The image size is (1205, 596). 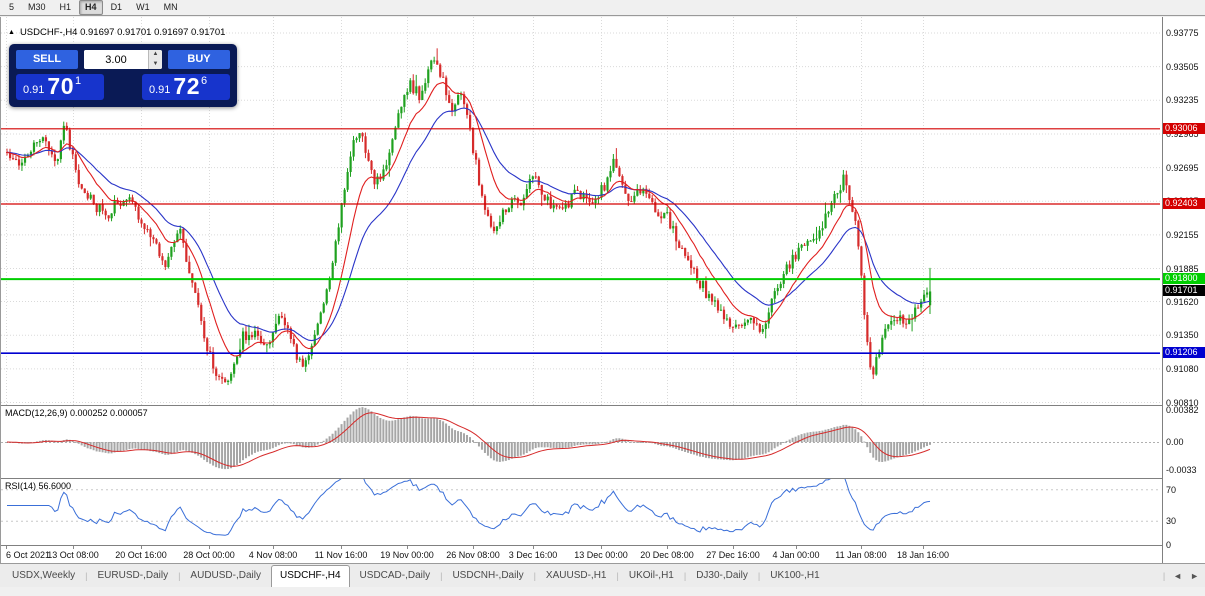 What do you see at coordinates (91, 7) in the screenshot?
I see `timeframe-button-h4: H4` at bounding box center [91, 7].